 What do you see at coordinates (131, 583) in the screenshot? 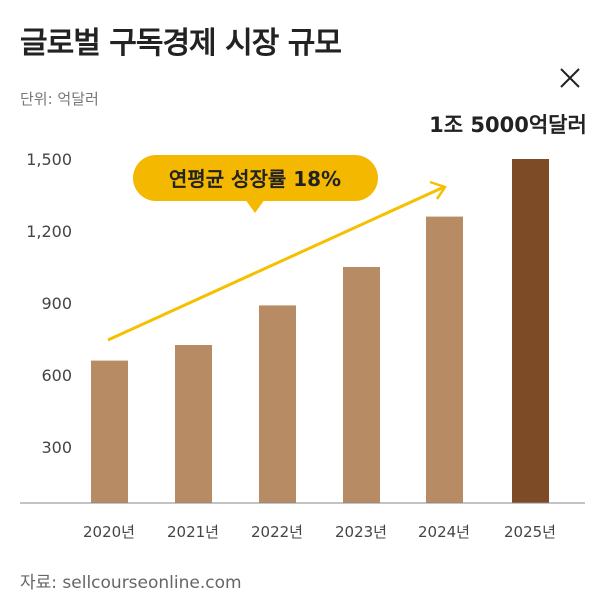
I see `source-label: 자료: sellcourseonline.com` at bounding box center [131, 583].